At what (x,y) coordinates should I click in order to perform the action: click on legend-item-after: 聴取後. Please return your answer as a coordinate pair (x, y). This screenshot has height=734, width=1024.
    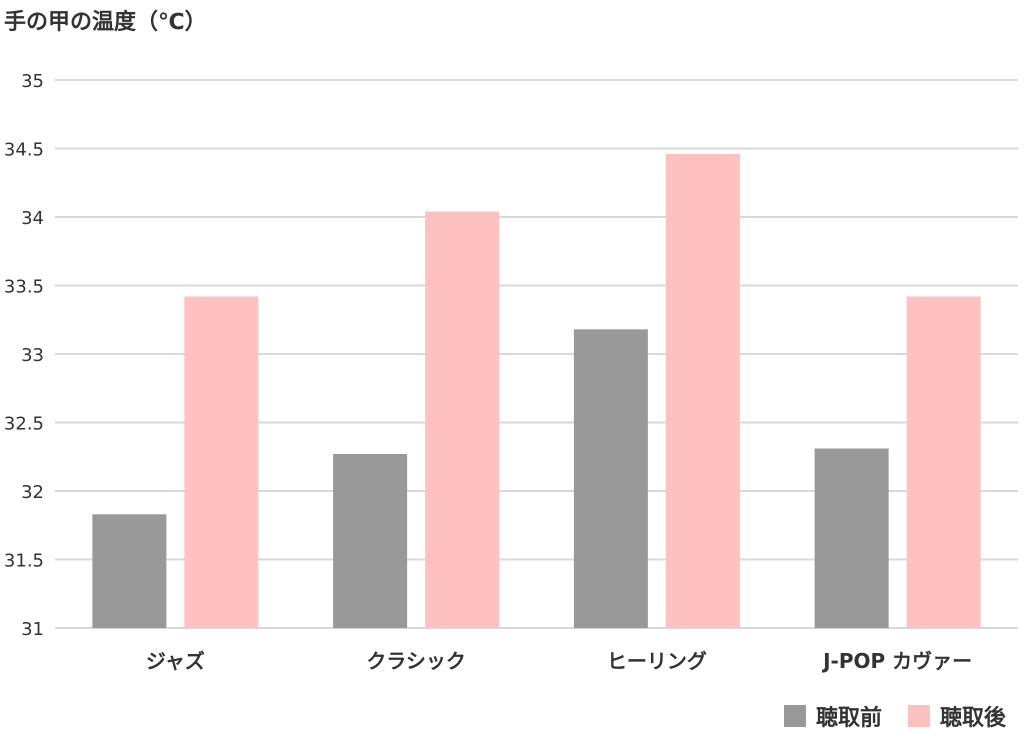
    Looking at the image, I should click on (956, 716).